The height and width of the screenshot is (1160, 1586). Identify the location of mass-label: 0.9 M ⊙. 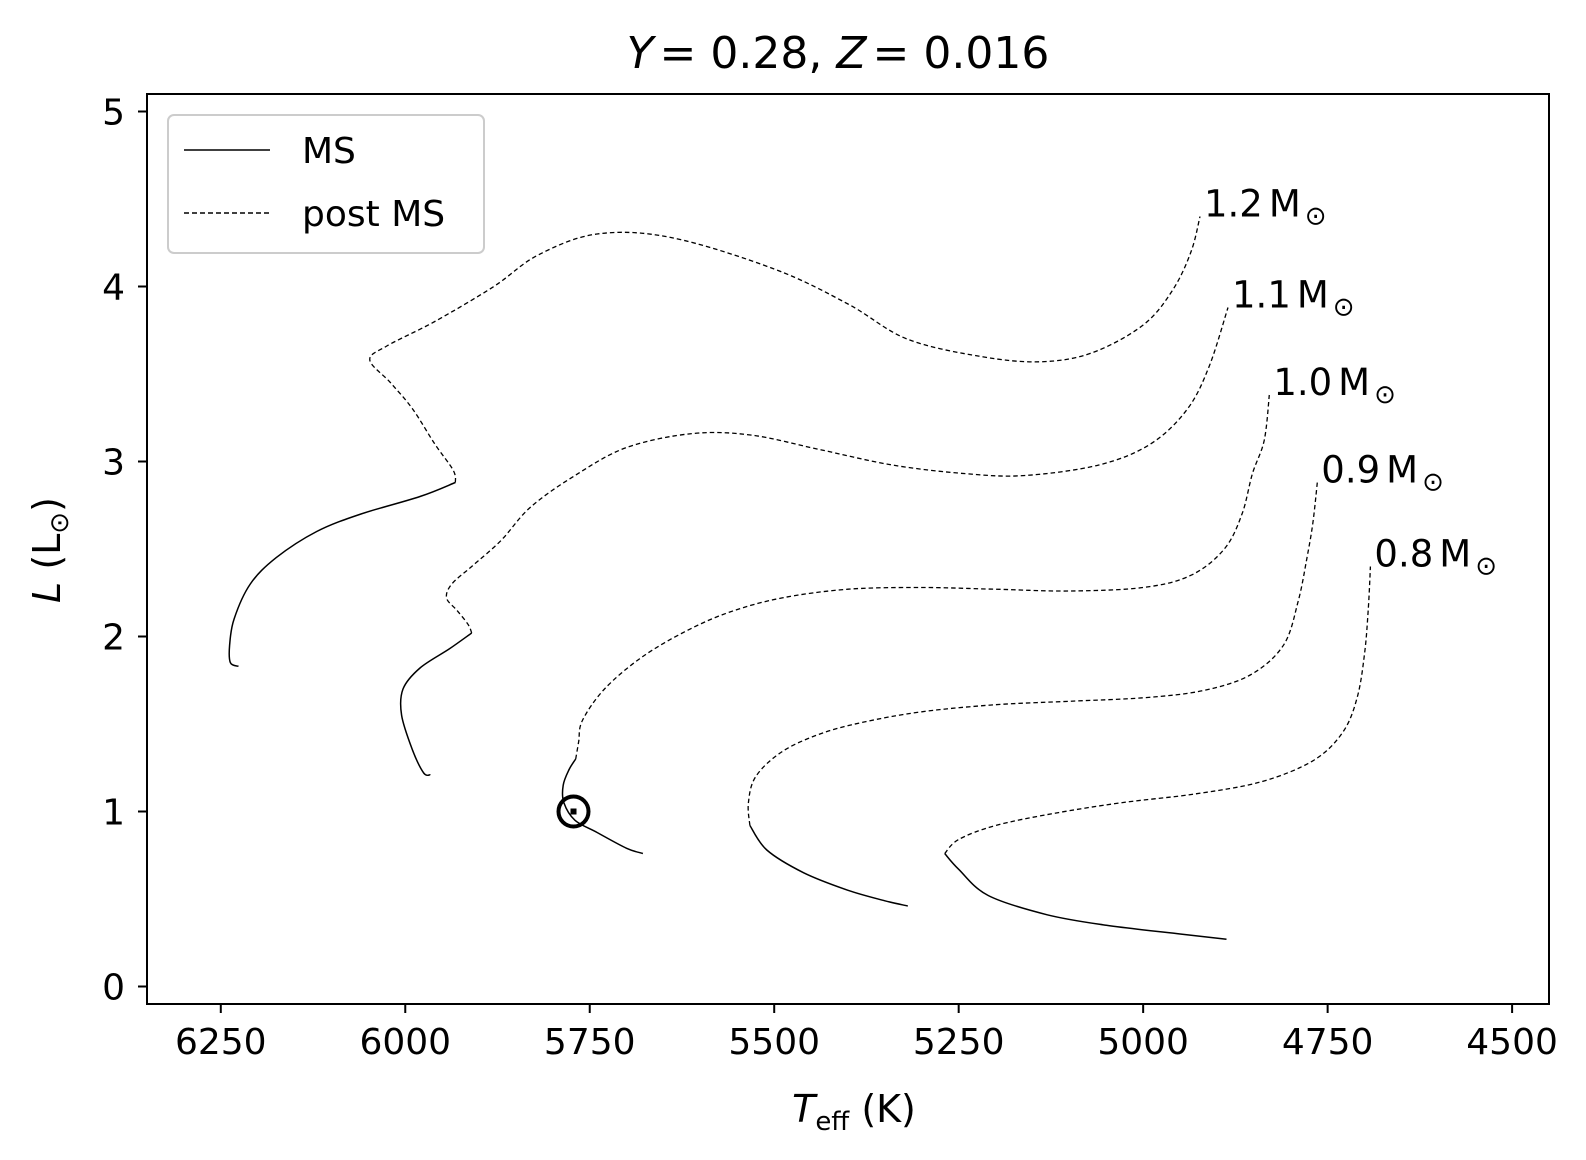
(1382, 473).